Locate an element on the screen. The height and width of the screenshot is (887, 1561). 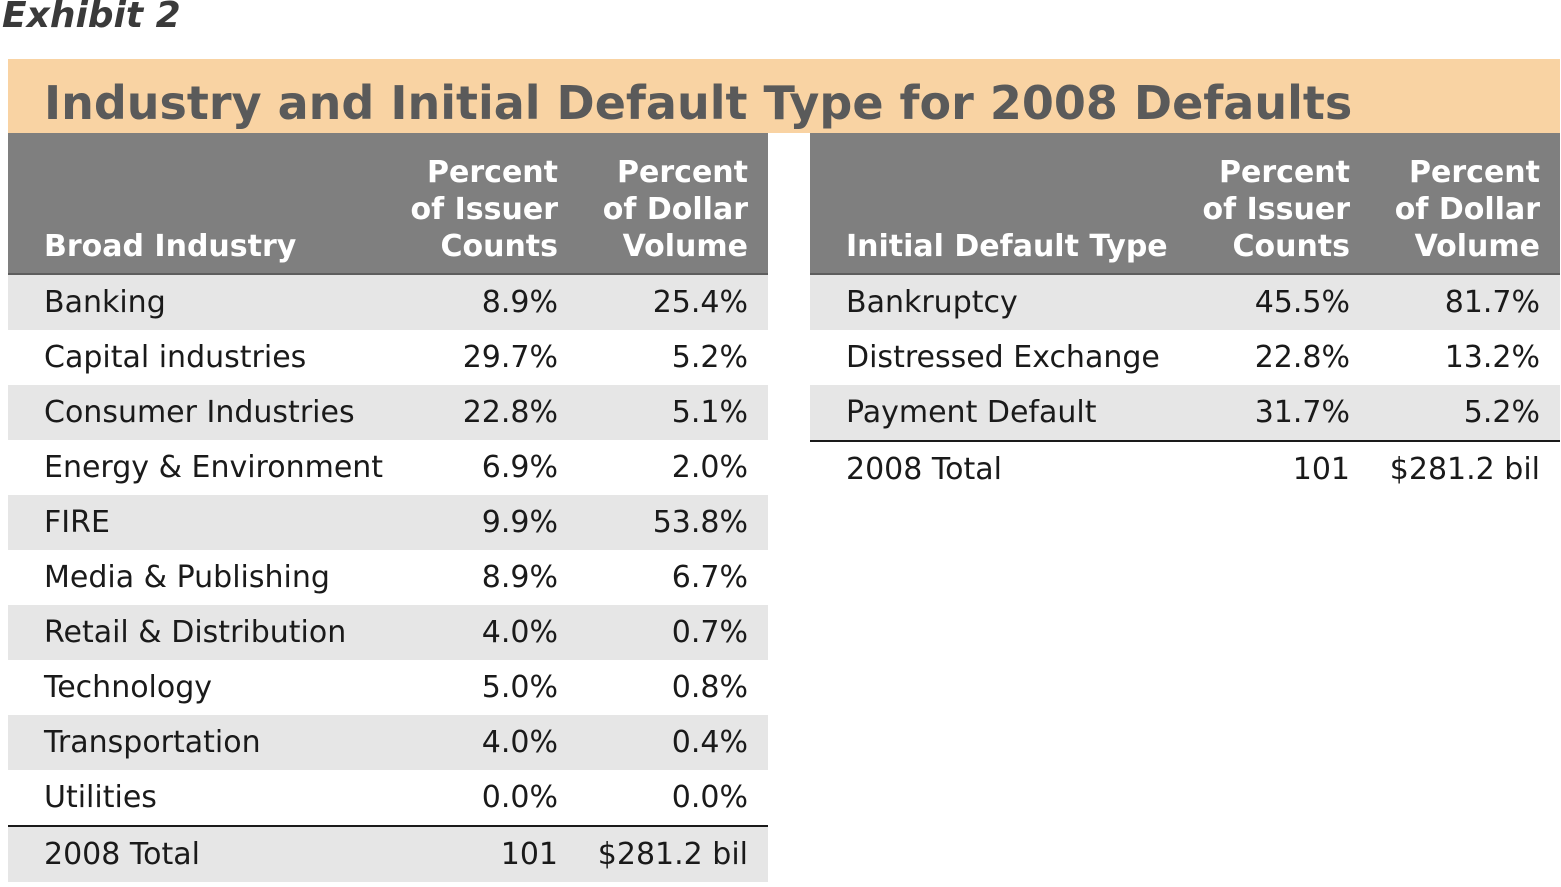
table-row: Transportation 4.0% 0.4% is located at coordinates (388, 742).